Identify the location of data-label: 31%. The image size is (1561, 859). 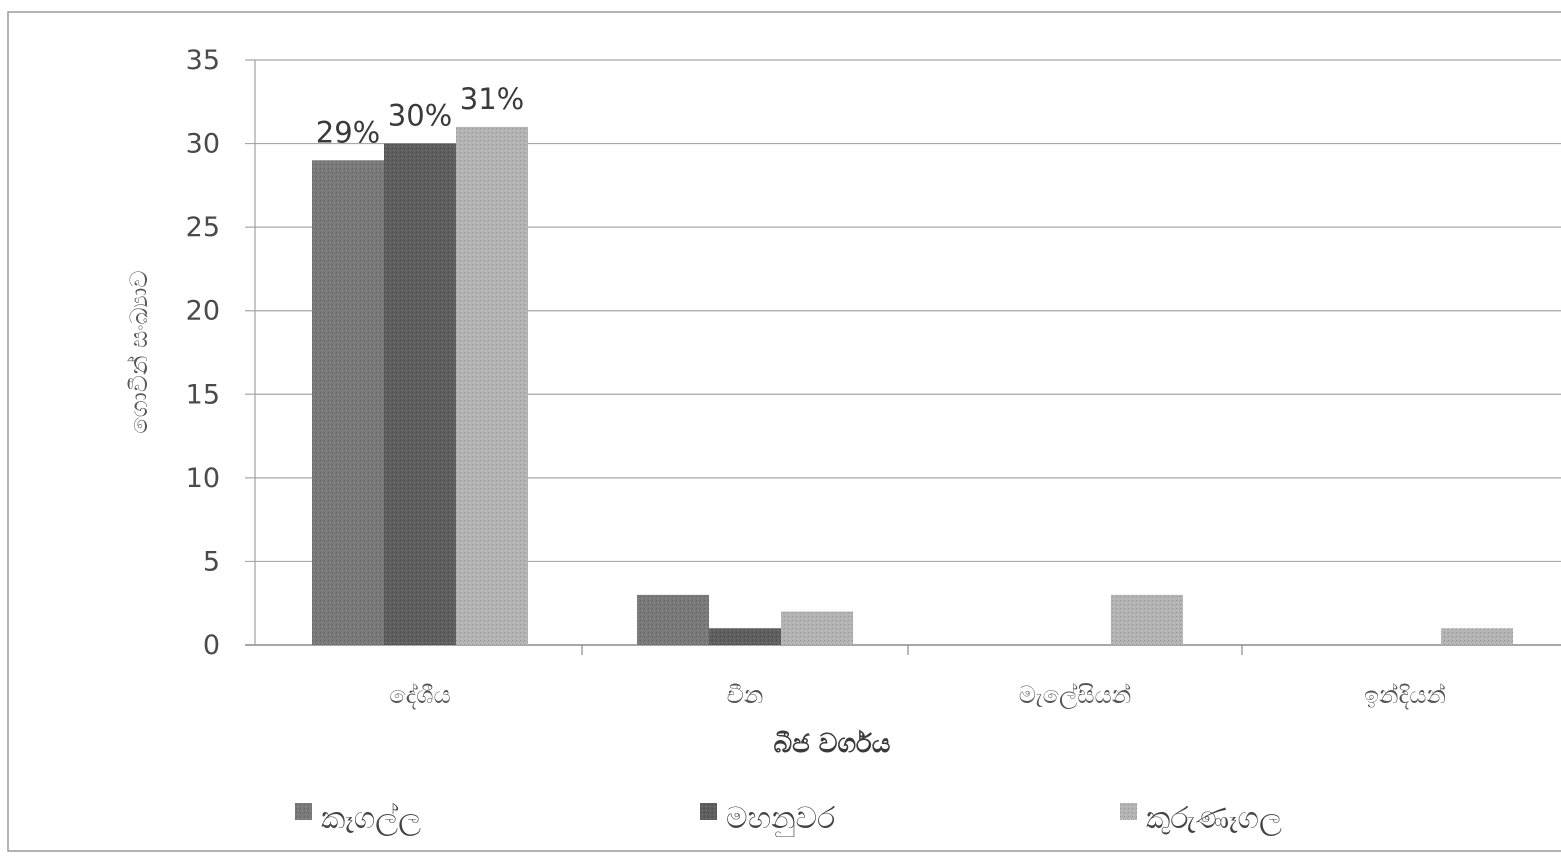
(492, 99).